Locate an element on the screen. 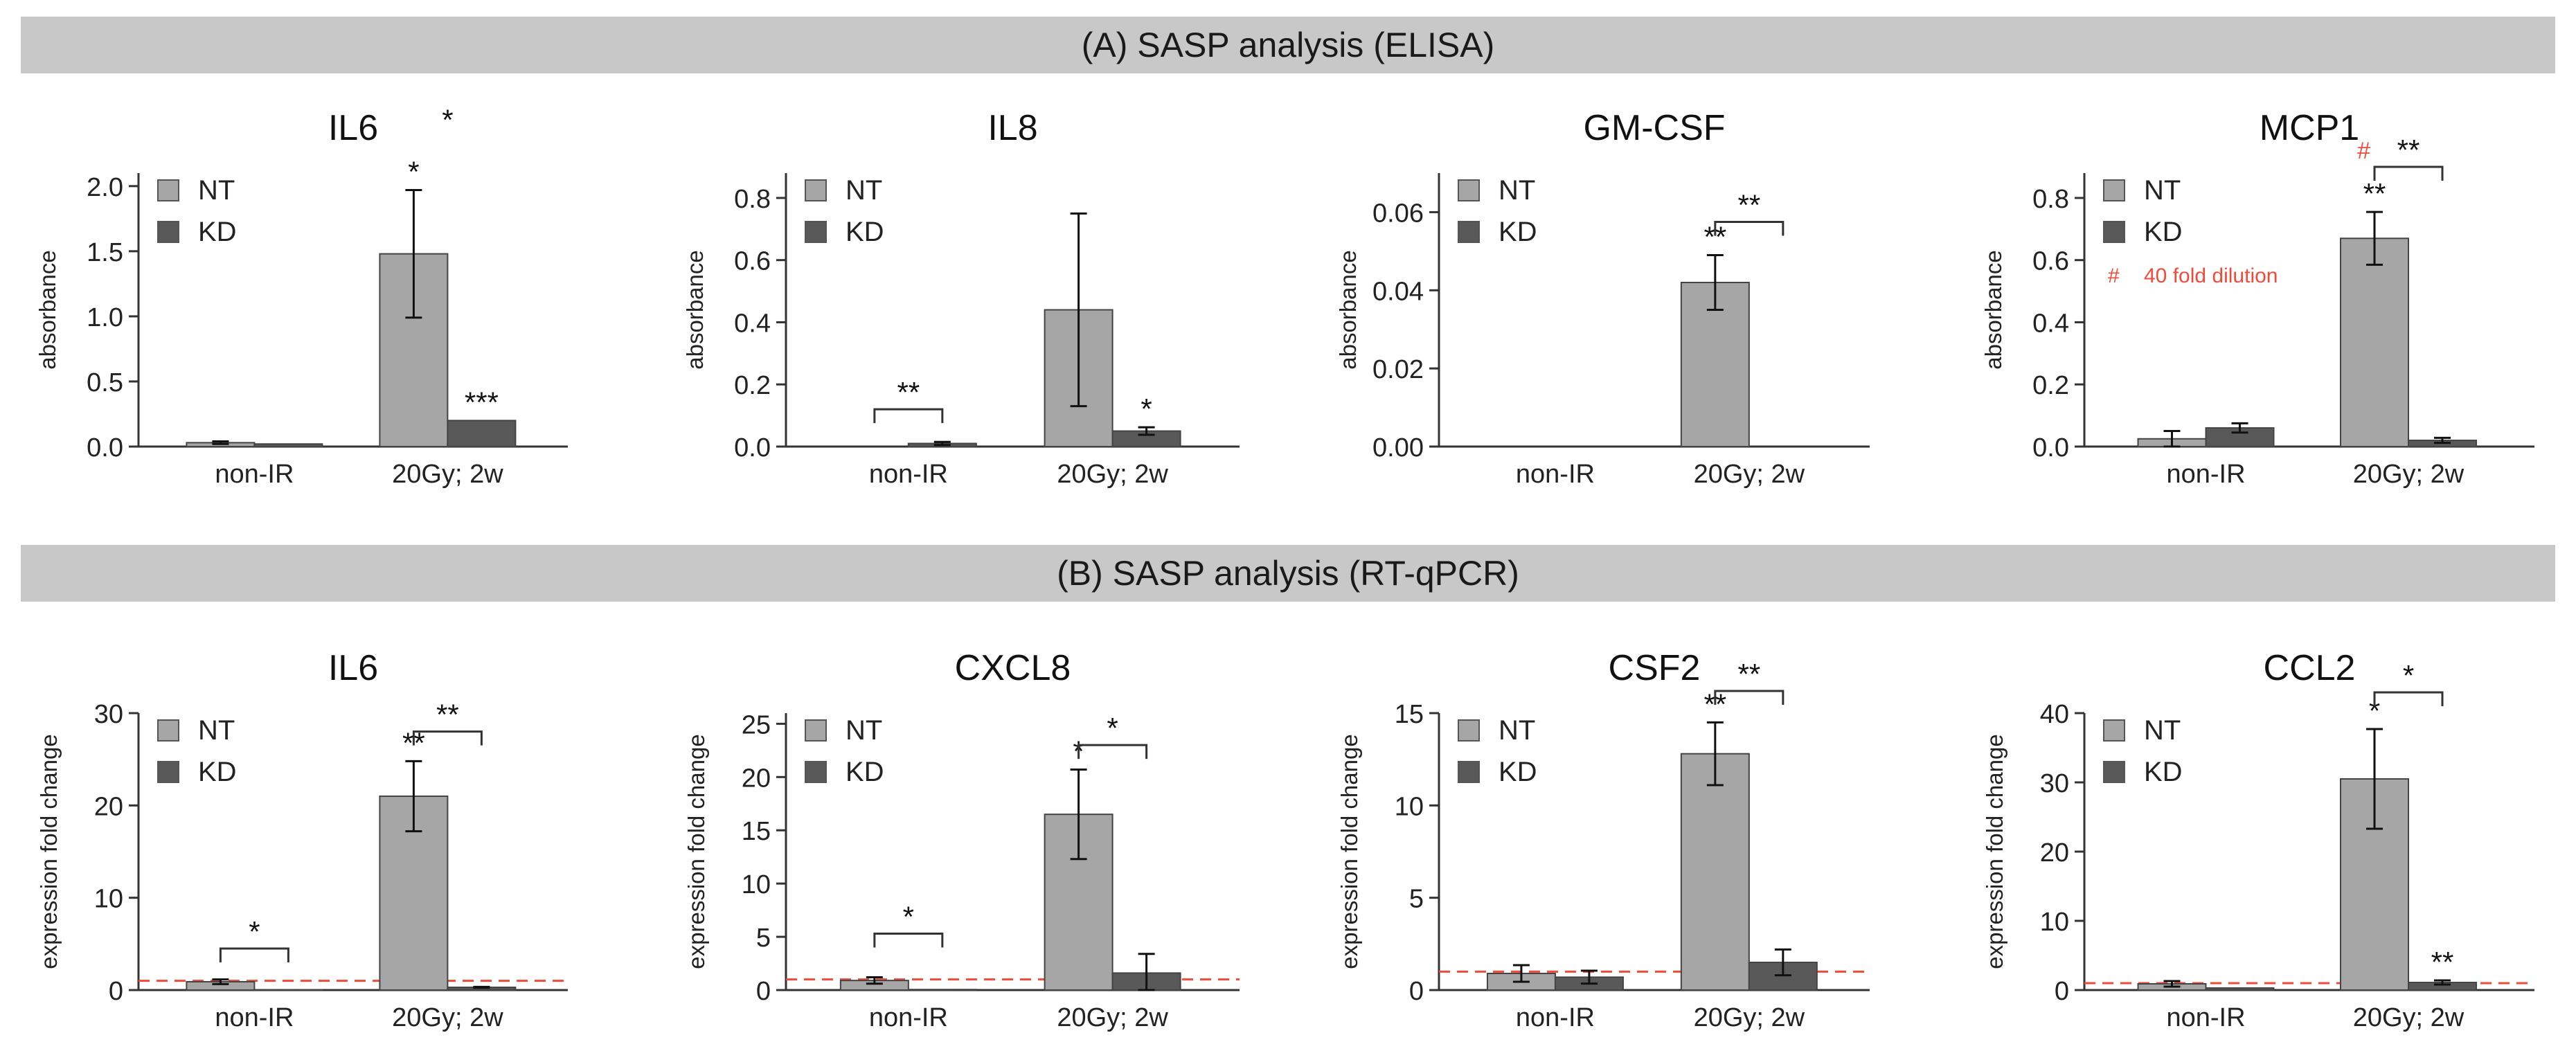 The image size is (2576, 1051). y-tick-label: 0.04 is located at coordinates (1398, 292).